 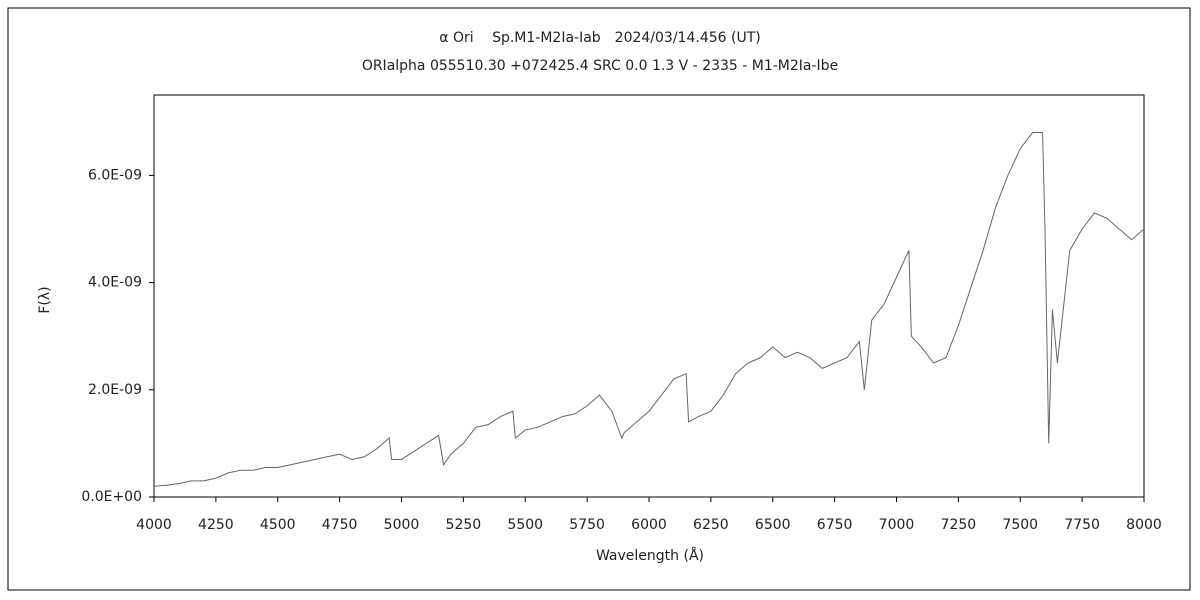 I want to click on chart-title: α Ori Sp.M1-M2Ia-Iab 2024/03/14.456 (UT), so click(x=599, y=38).